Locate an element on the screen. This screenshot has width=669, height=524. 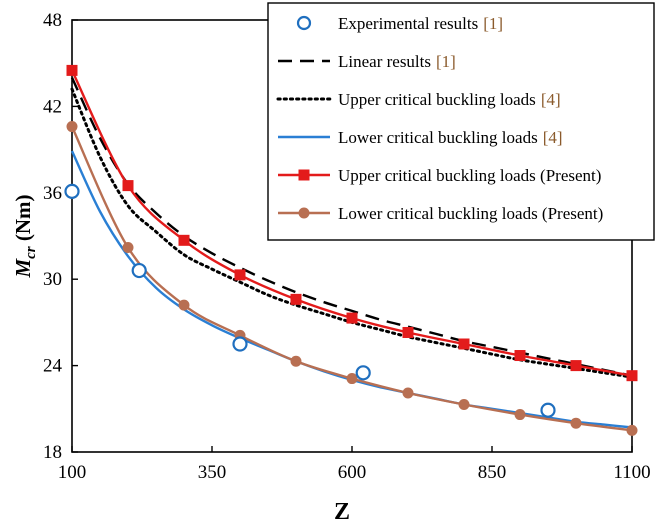
y-tick-label: 48 is located at coordinates (52, 20).